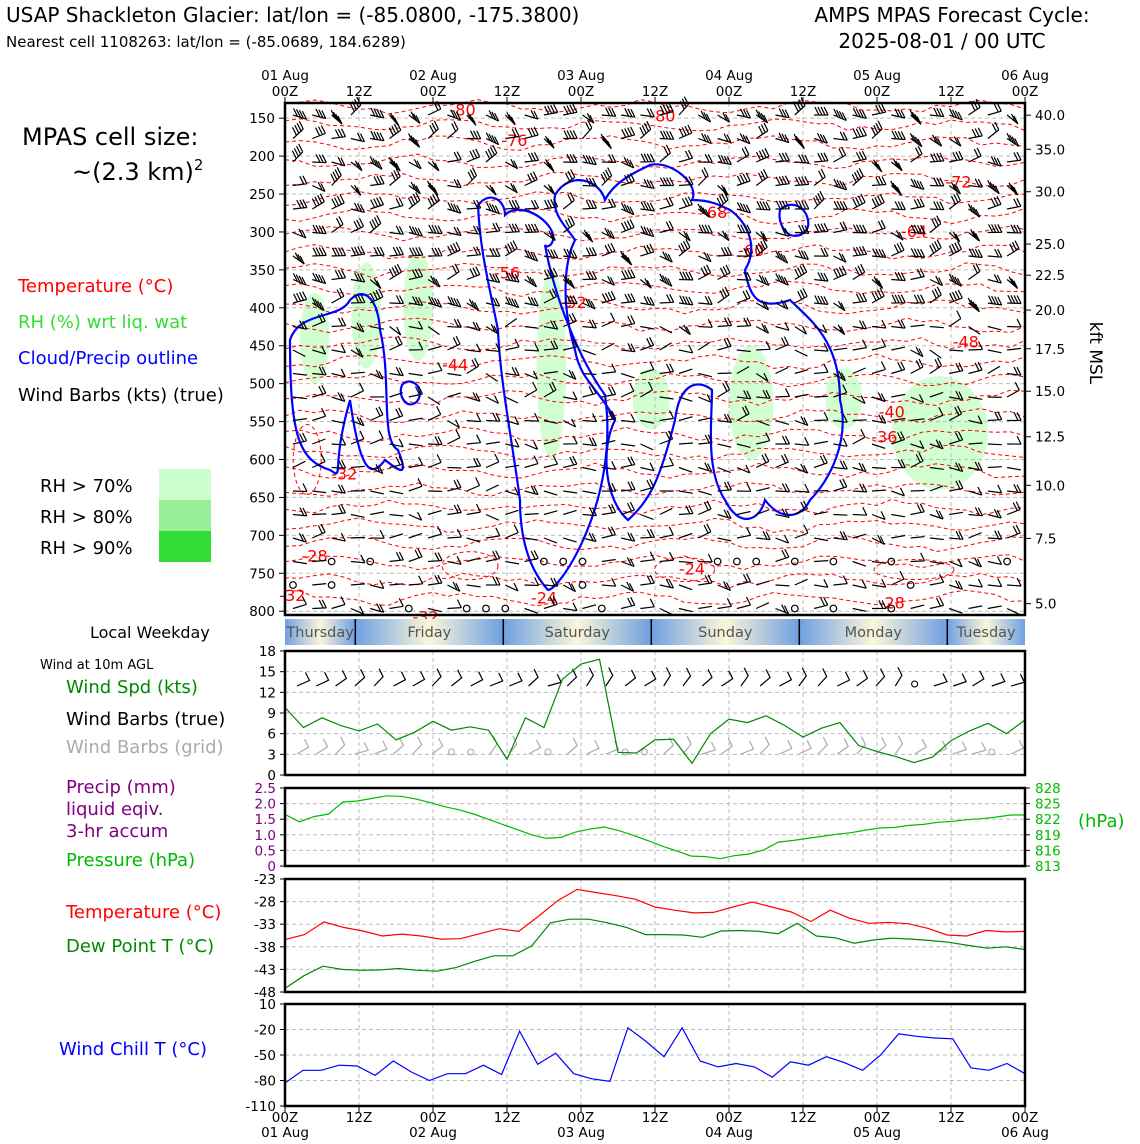 This screenshot has height=1144, width=1140. What do you see at coordinates (578, 633) in the screenshot?
I see `weekday-name: Saturday` at bounding box center [578, 633].